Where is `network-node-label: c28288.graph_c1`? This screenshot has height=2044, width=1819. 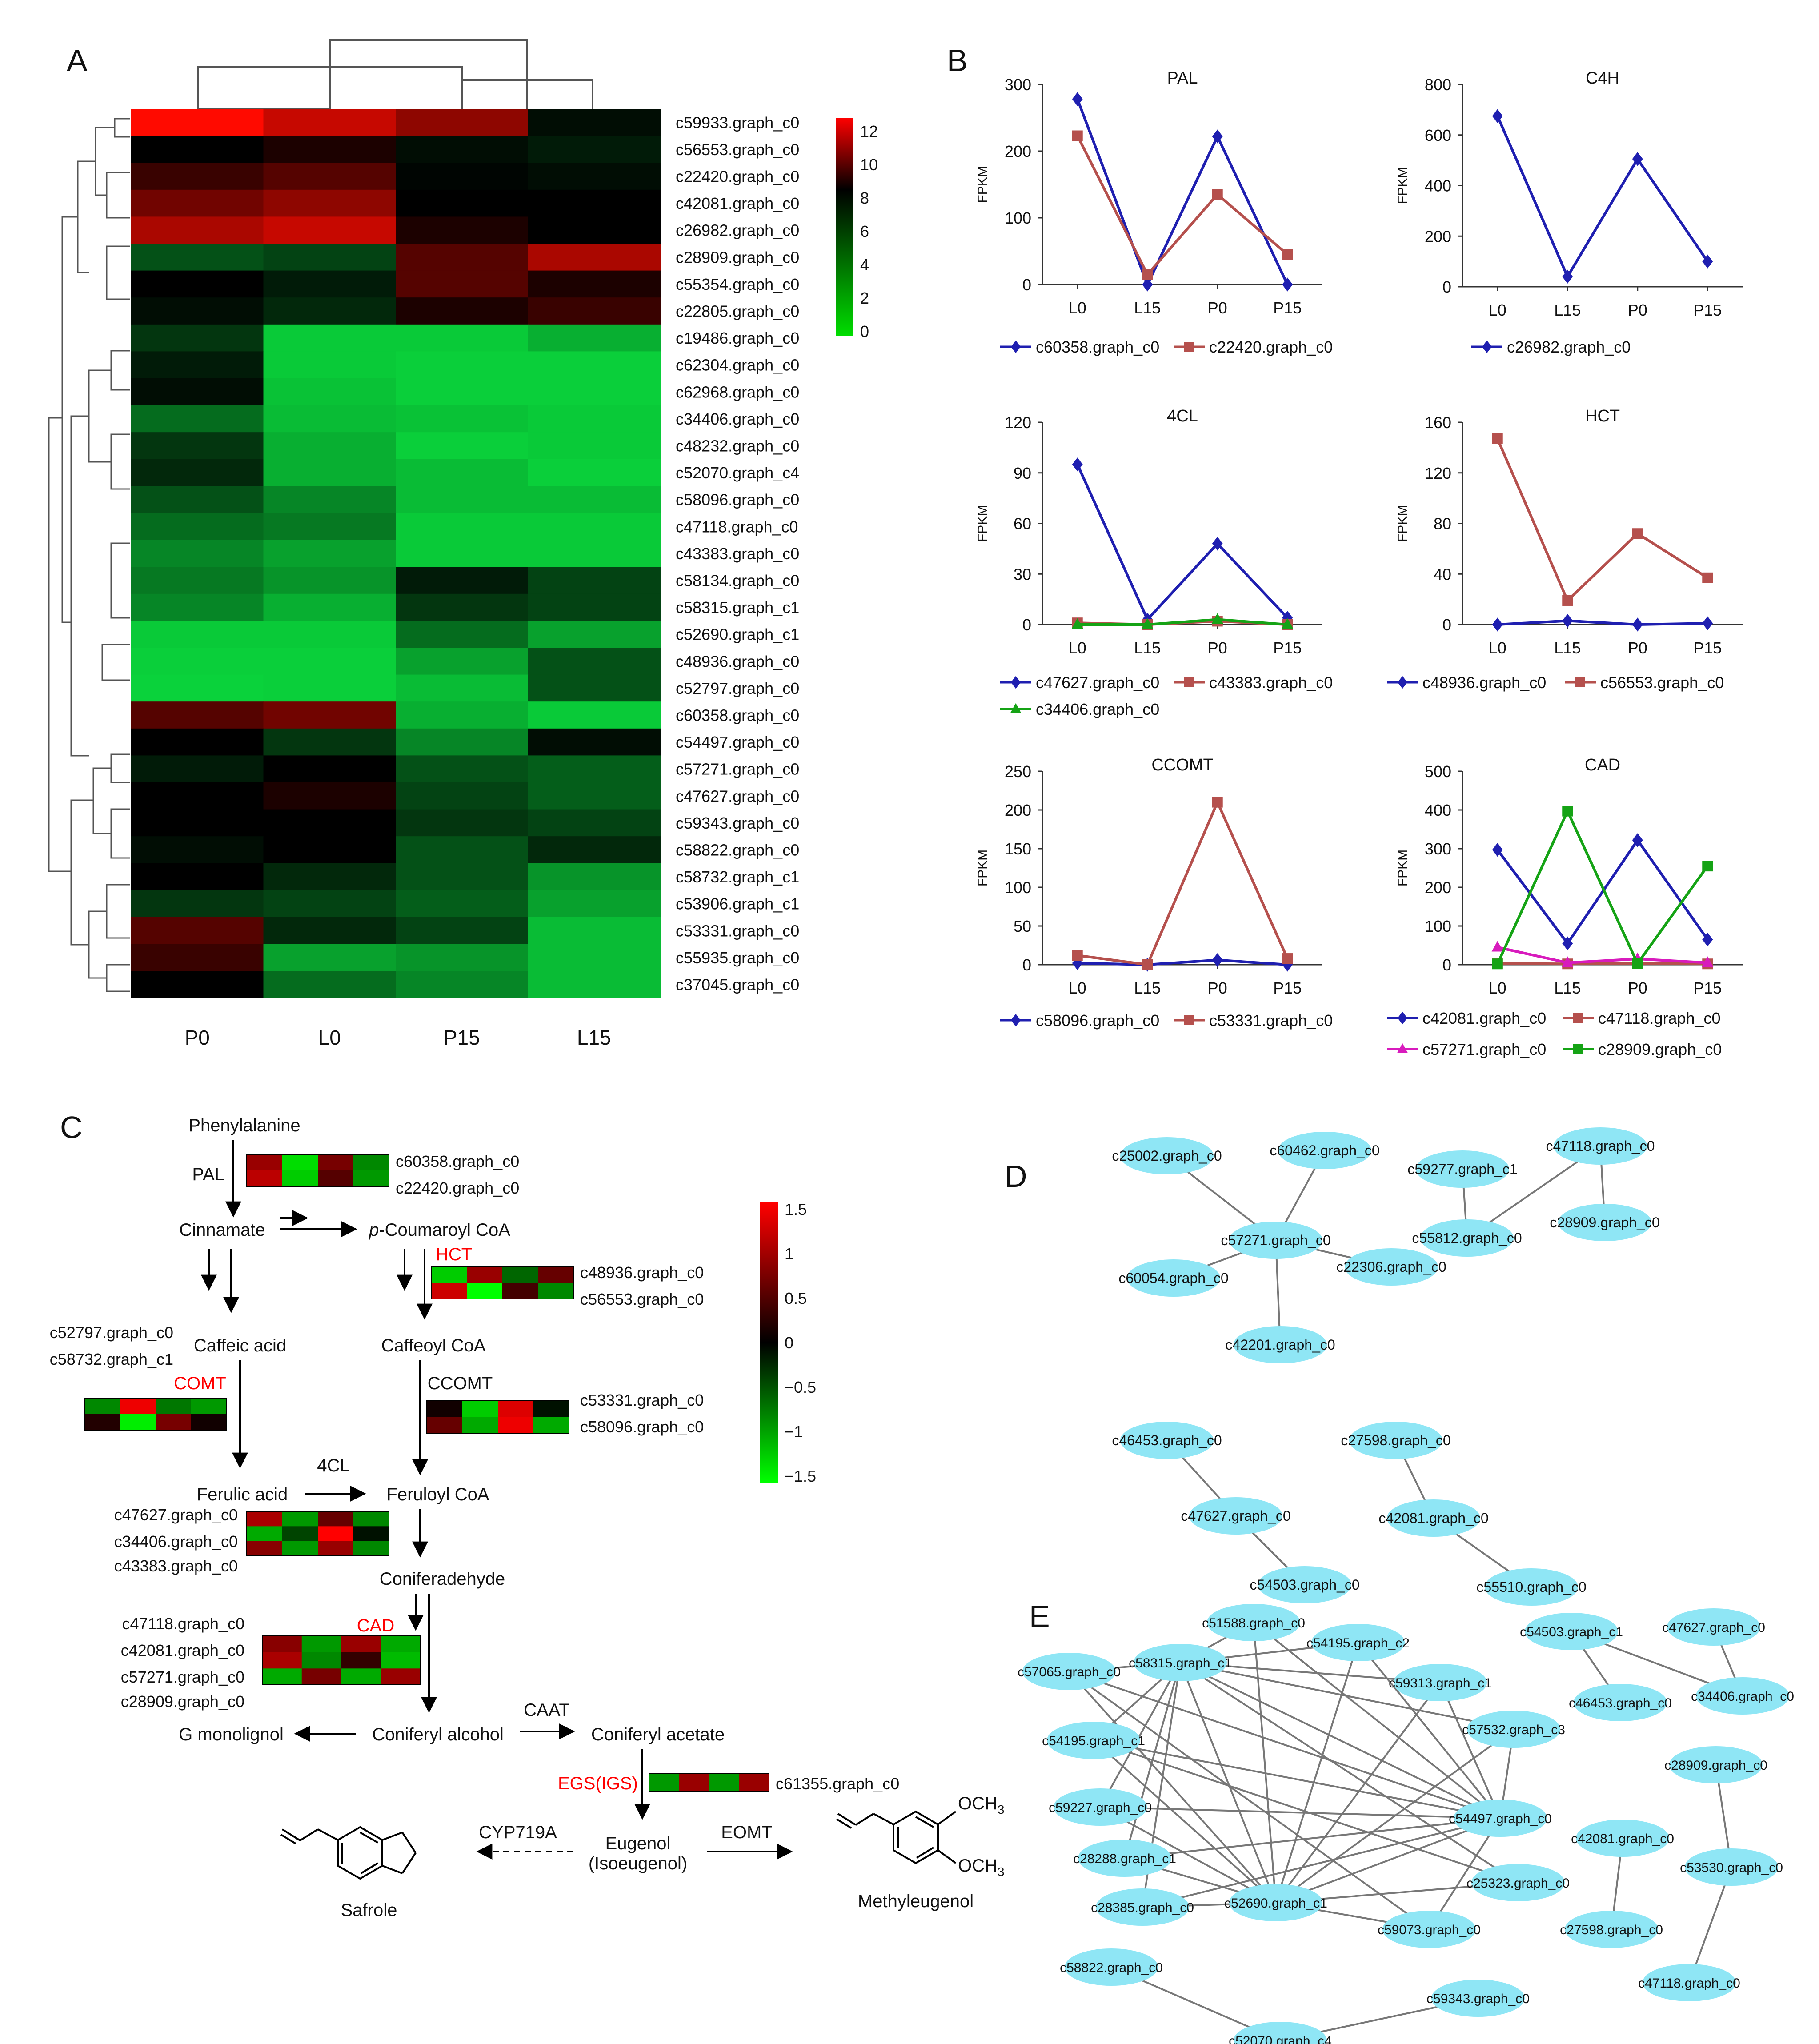
network-node-label: c28288.graph_c1 is located at coordinates (1124, 1859).